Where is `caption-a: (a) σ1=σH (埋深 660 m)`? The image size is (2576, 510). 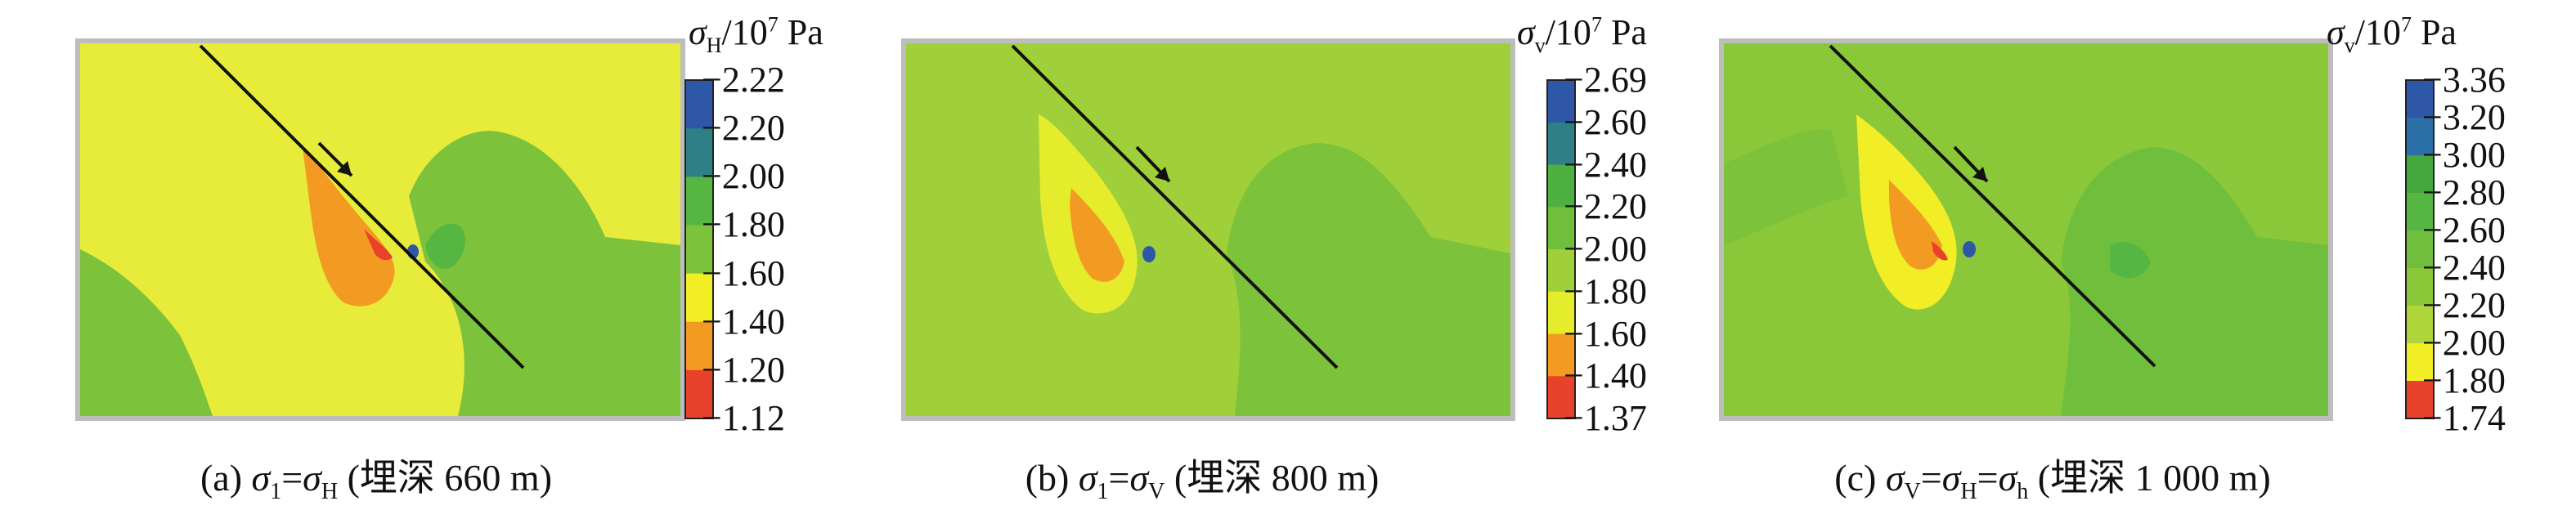
caption-a: (a) σ1=σH (埋深 660 m) is located at coordinates (376, 481).